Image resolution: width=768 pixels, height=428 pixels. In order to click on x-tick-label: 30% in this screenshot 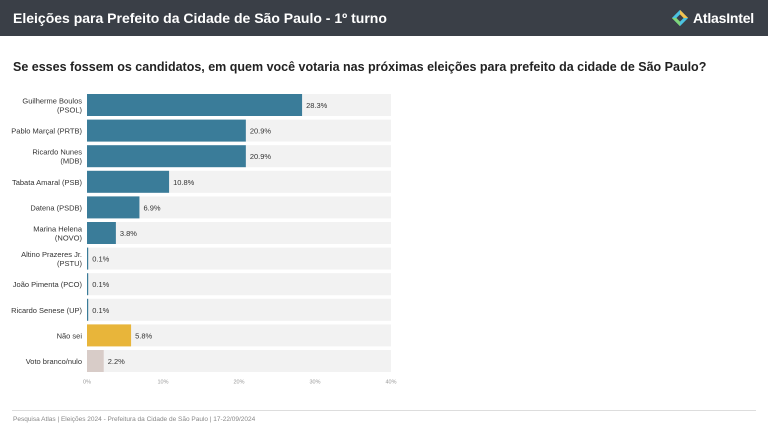, I will do `click(314, 383)`.